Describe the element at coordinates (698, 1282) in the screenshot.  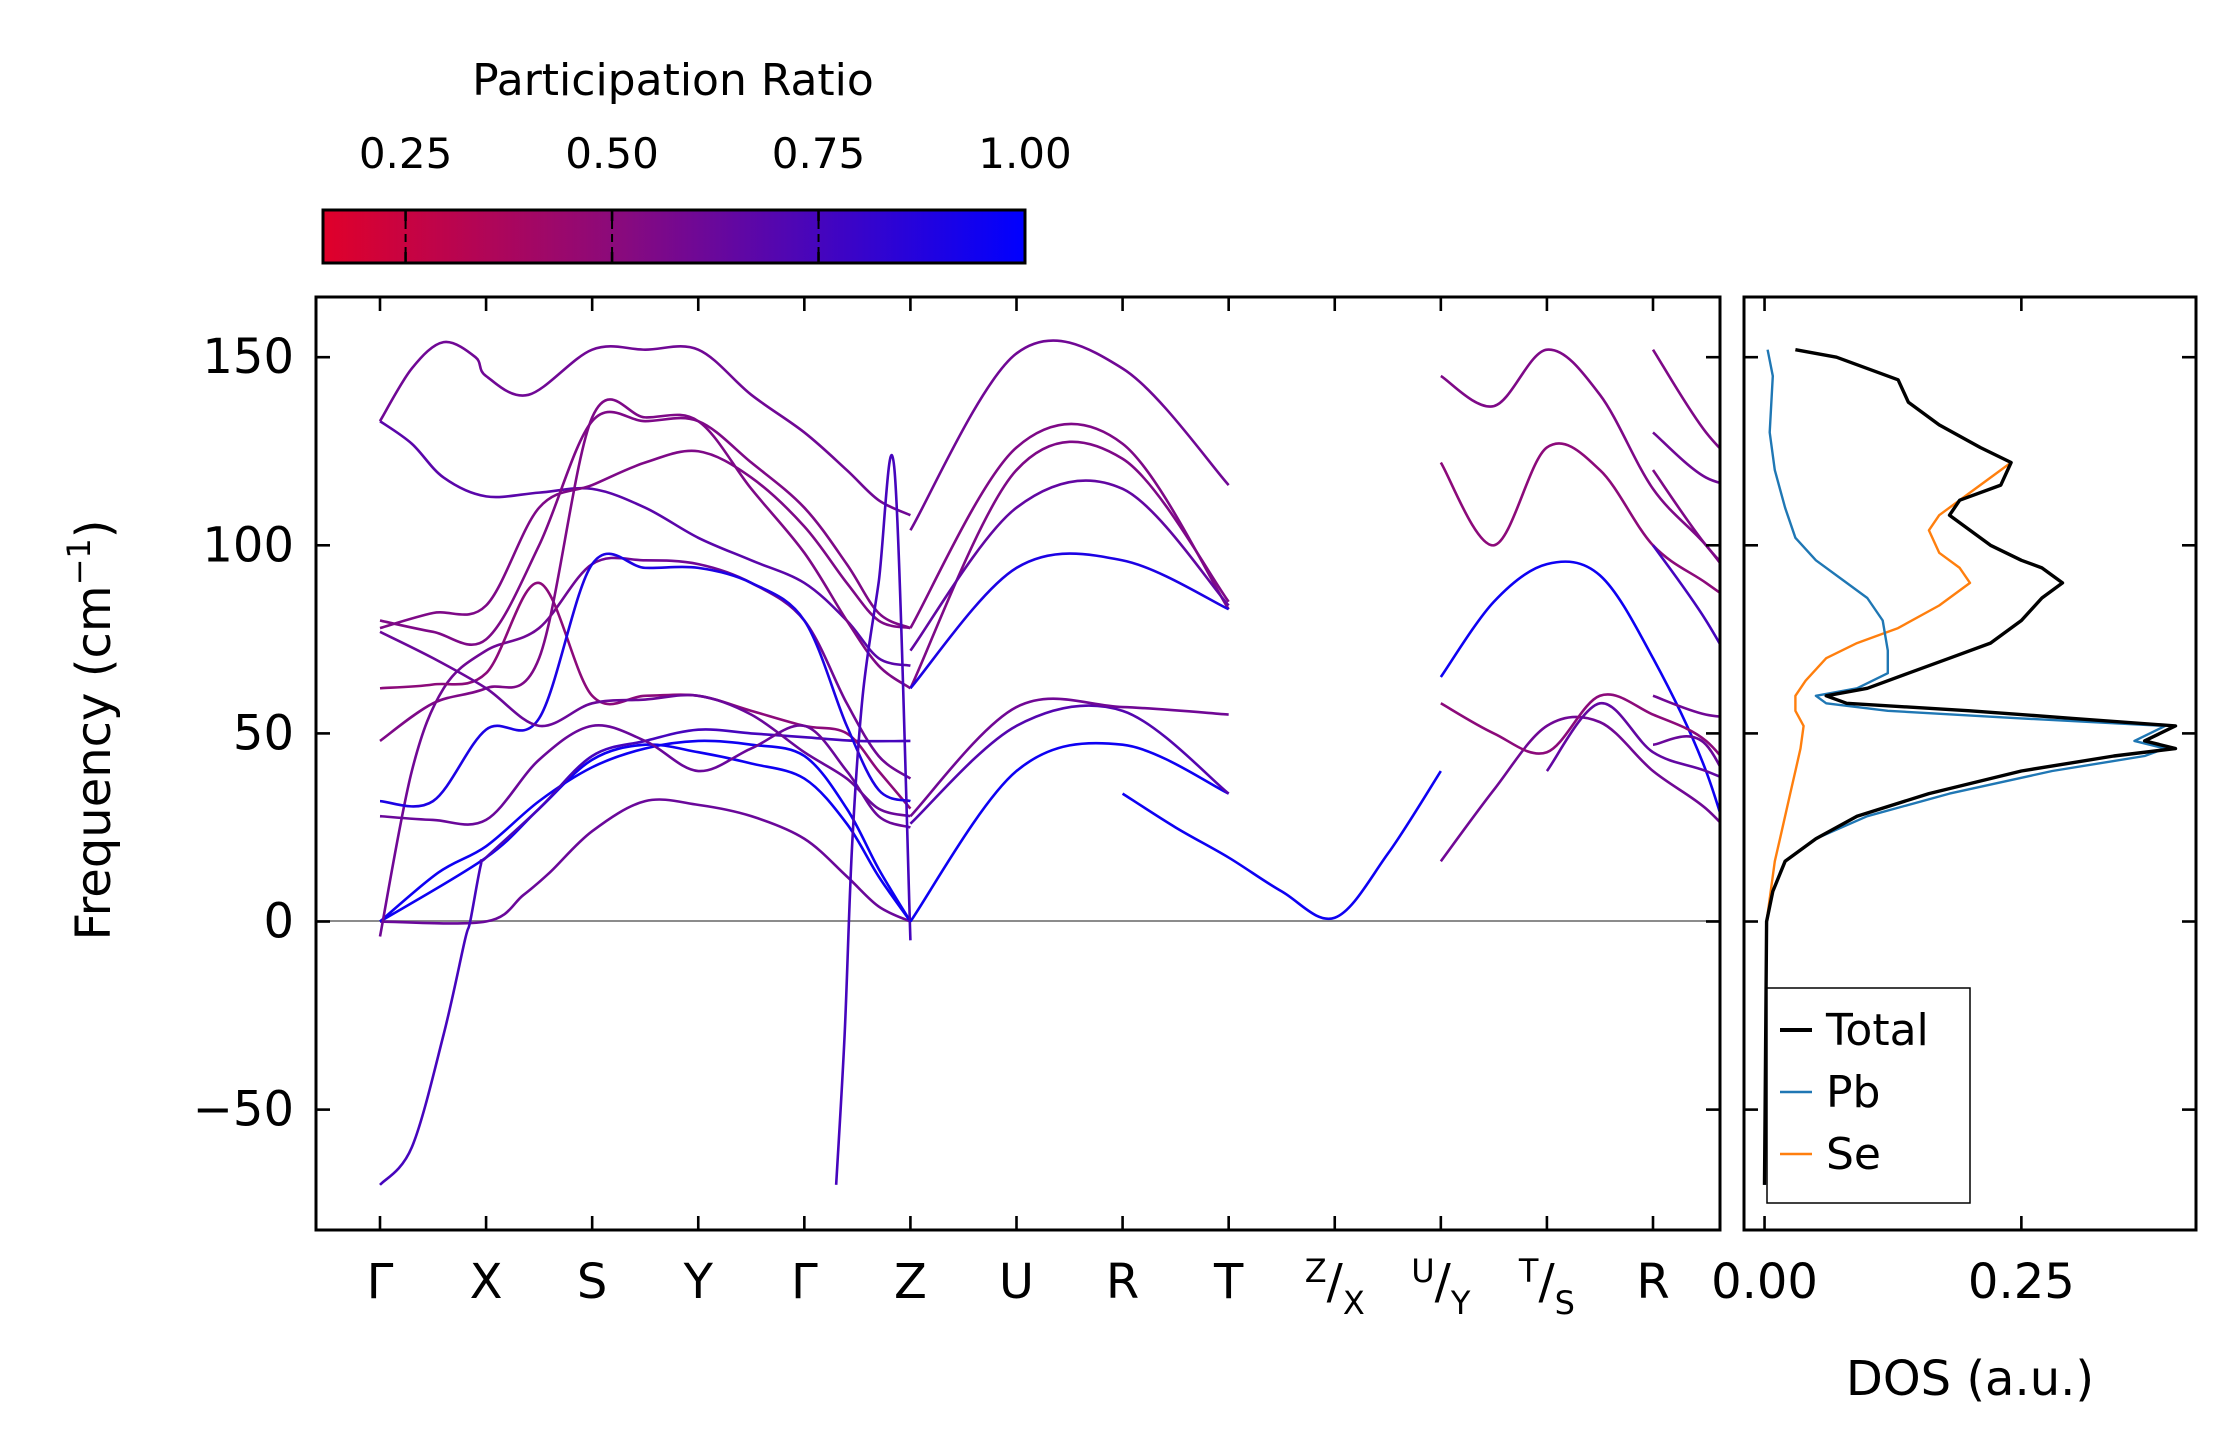
I see `kpoint-label: Y` at that location.